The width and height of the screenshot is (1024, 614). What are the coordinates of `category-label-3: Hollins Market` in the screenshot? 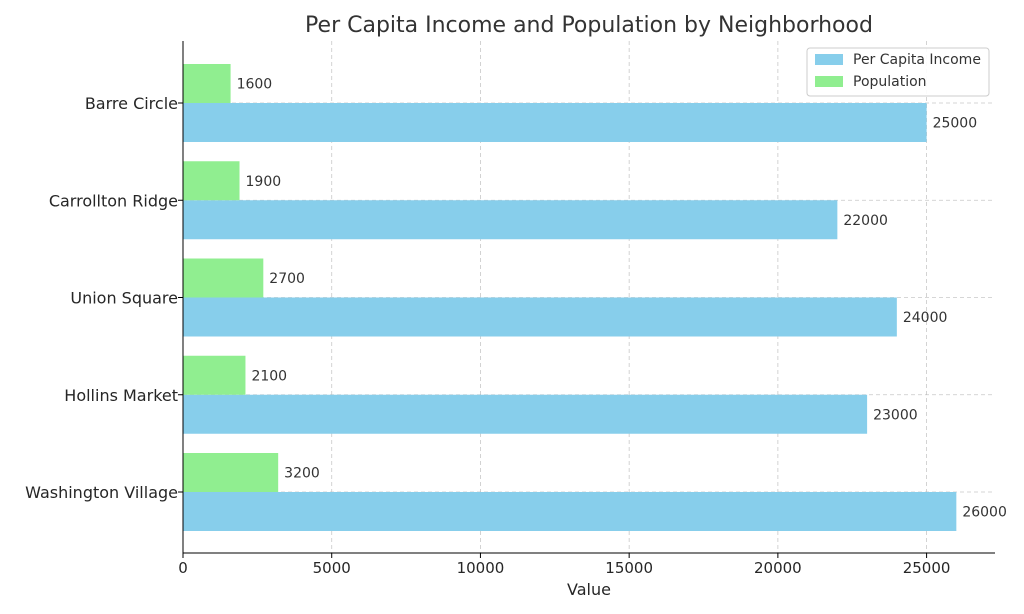 It's located at (121, 395).